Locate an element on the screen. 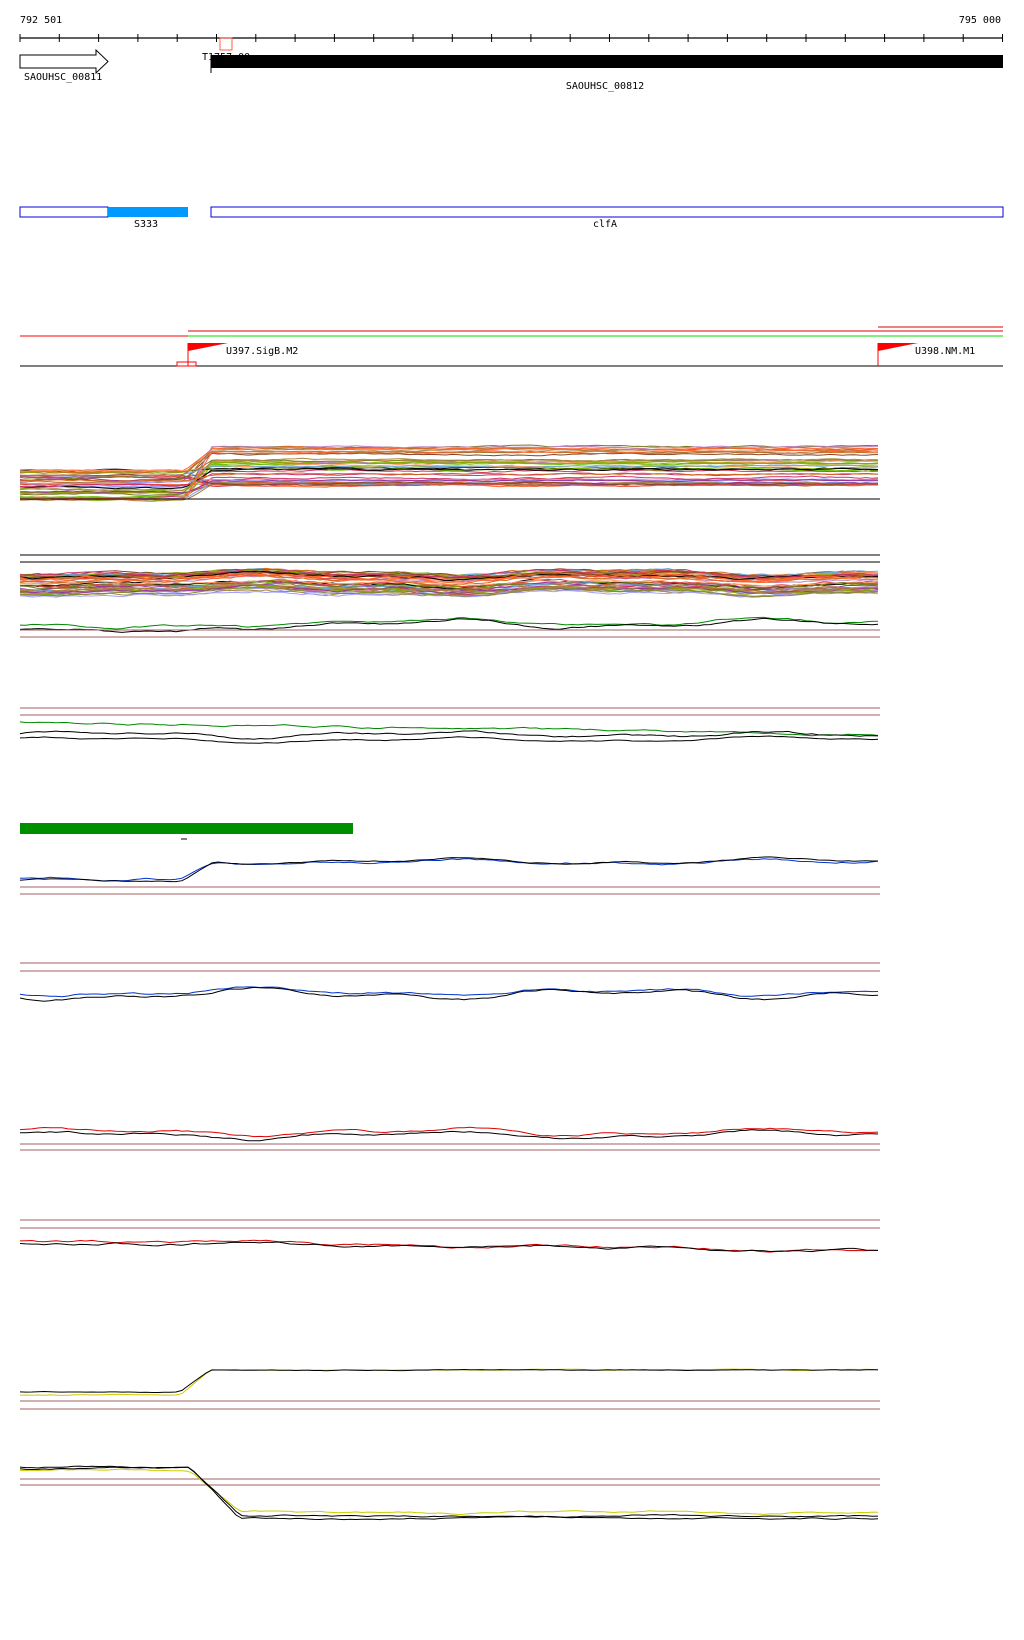  promoter-label-left: U397.SigB.M2 is located at coordinates (262, 351).